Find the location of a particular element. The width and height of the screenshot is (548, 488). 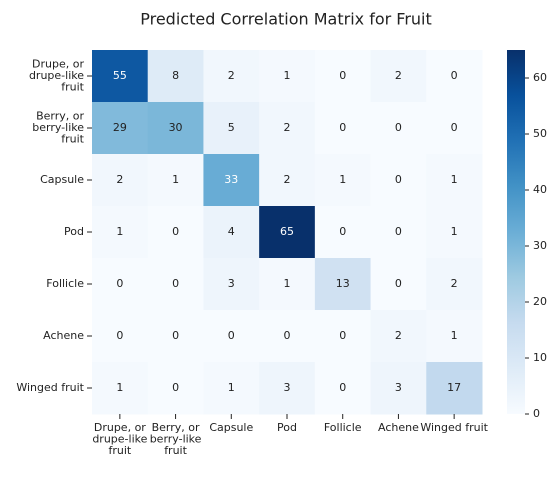

y-tick-label: Drupe, or is located at coordinates (58, 64).